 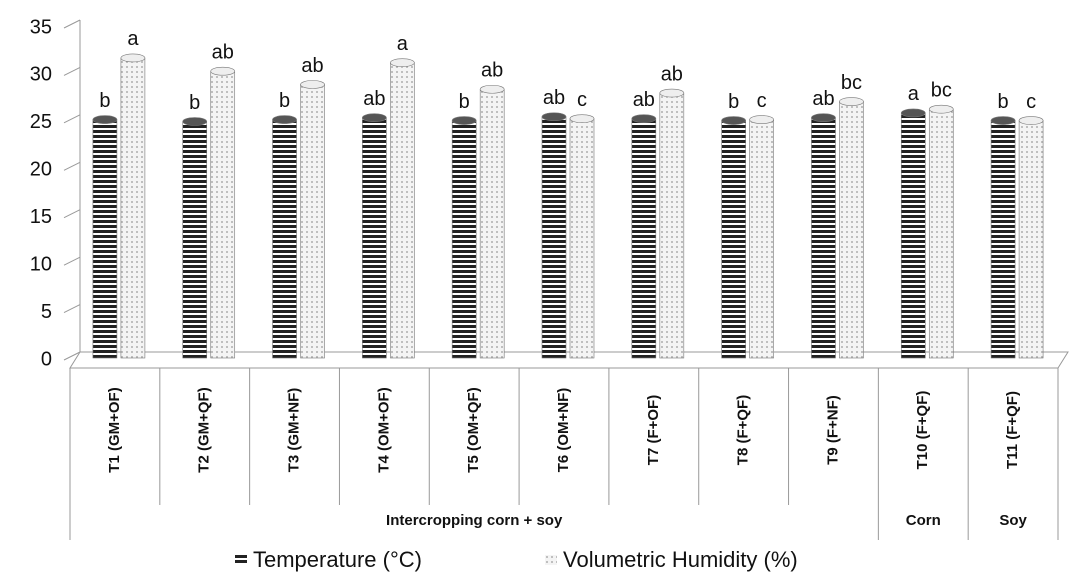 I want to click on x-tick-label: T2 (GM+QF), so click(x=204, y=429).